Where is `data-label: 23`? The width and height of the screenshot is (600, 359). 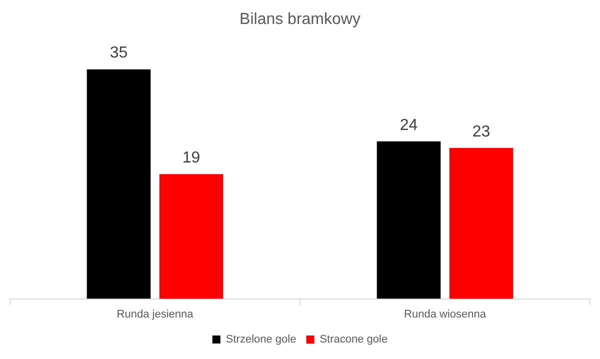
data-label: 23 is located at coordinates (481, 131).